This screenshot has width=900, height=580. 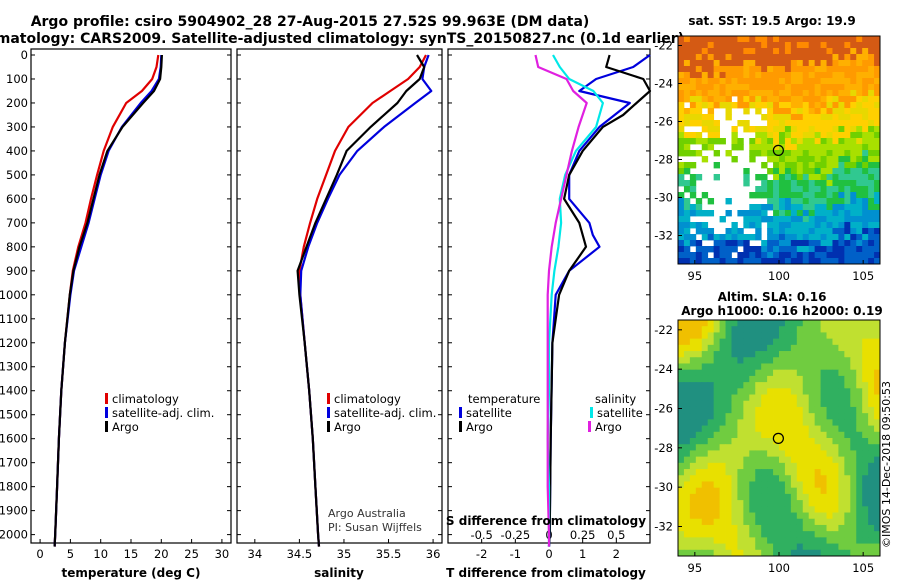 I want to click on x-tick-label: 34, so click(x=255, y=554).